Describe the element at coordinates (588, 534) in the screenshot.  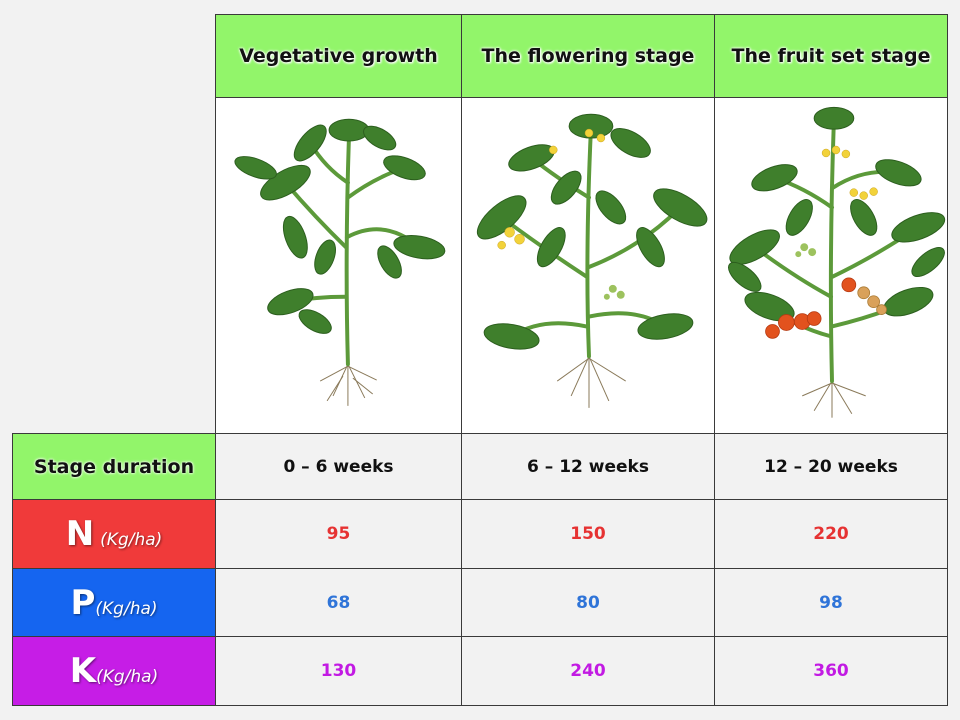
I see `nitrogen-flowering: 150` at that location.